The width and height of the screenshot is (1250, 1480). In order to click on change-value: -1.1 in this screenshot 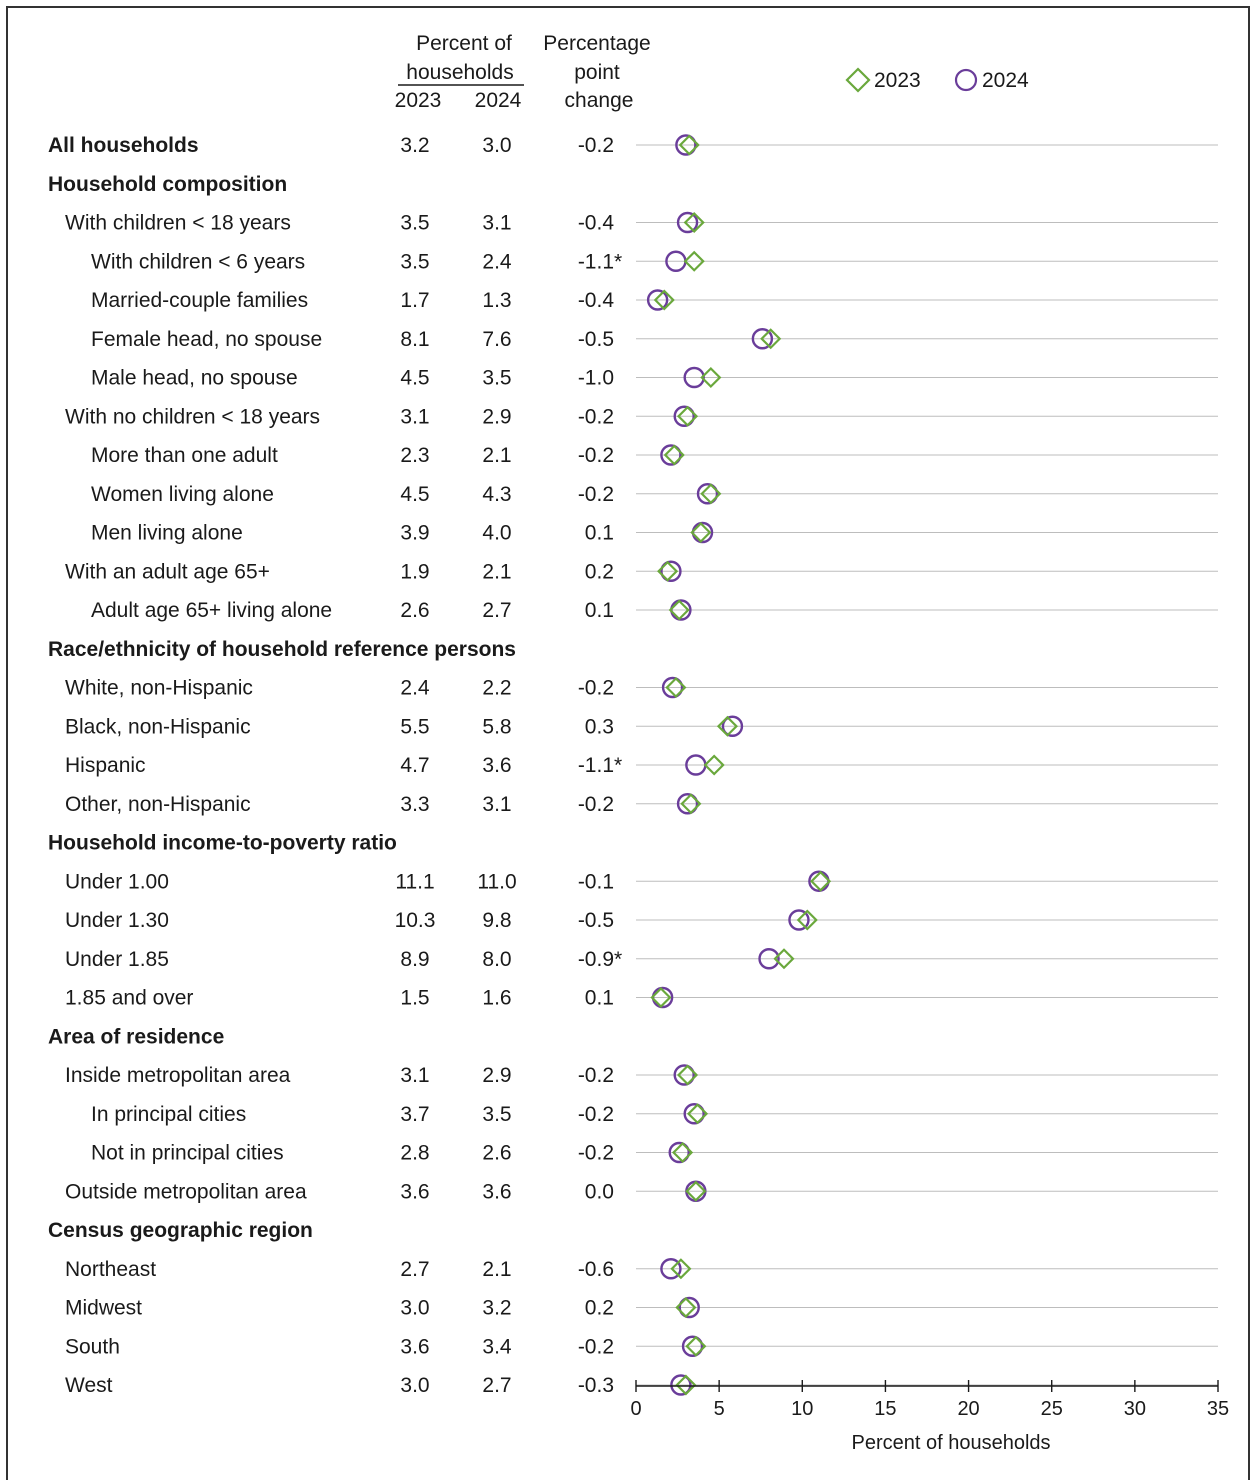, I will do `click(596, 765)`.